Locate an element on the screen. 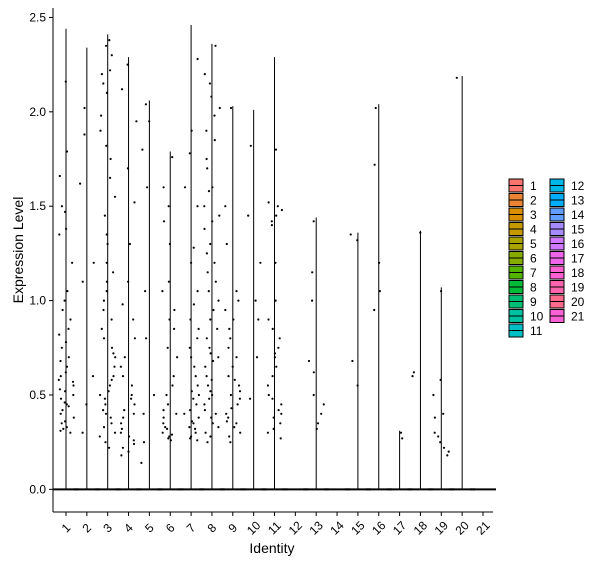 The width and height of the screenshot is (600, 568). legend-label: 4 is located at coordinates (533, 230).